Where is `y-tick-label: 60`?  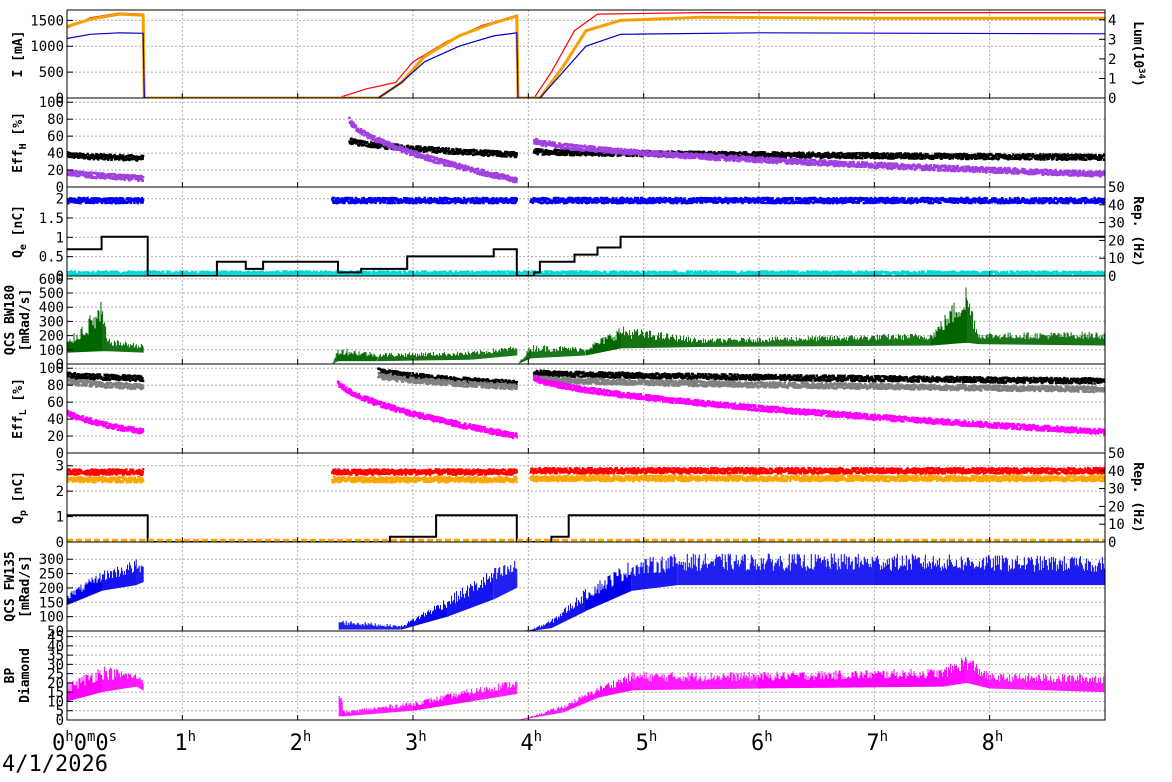 y-tick-label: 60 is located at coordinates (55, 137).